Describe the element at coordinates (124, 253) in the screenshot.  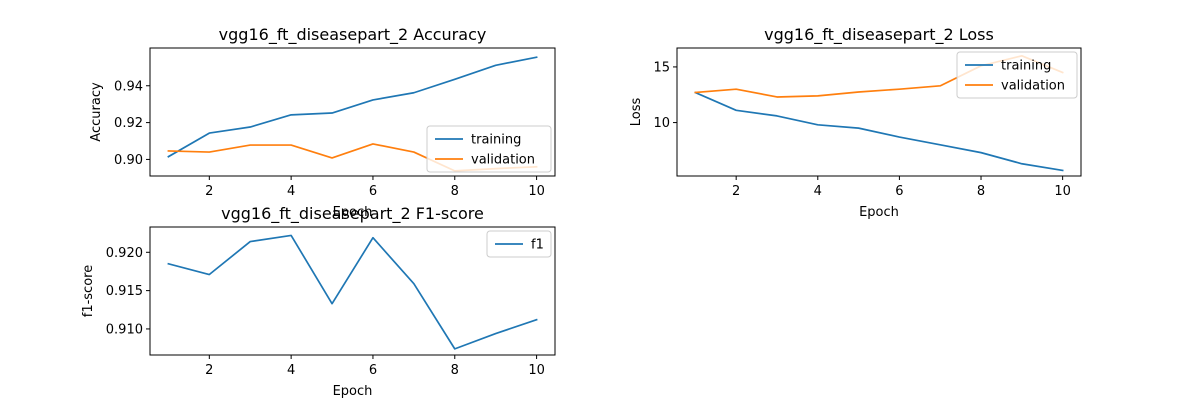
I see `y-tick-label: 0.920` at that location.